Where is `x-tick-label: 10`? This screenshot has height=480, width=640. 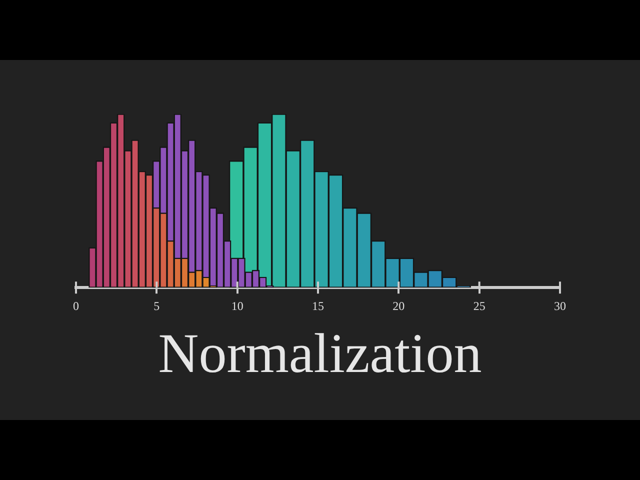 x-tick-label: 10 is located at coordinates (237, 305).